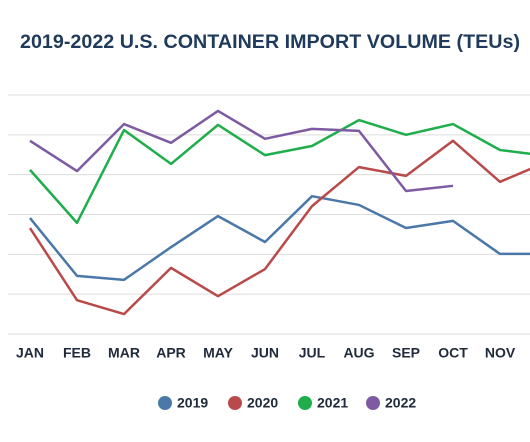 This screenshot has height=442, width=530. What do you see at coordinates (265, 353) in the screenshot?
I see `x-tick-label: JUN` at bounding box center [265, 353].